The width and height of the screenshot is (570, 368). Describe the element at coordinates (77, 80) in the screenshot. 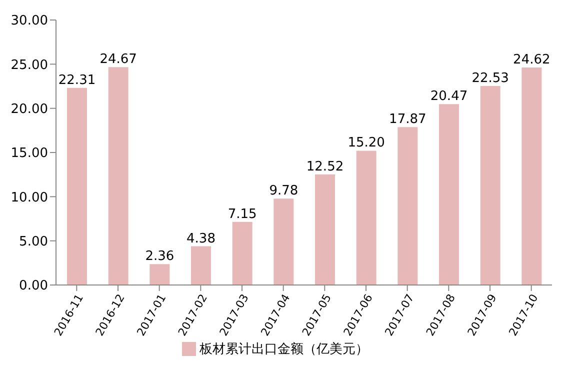

I see `data-label: 22.31` at that location.